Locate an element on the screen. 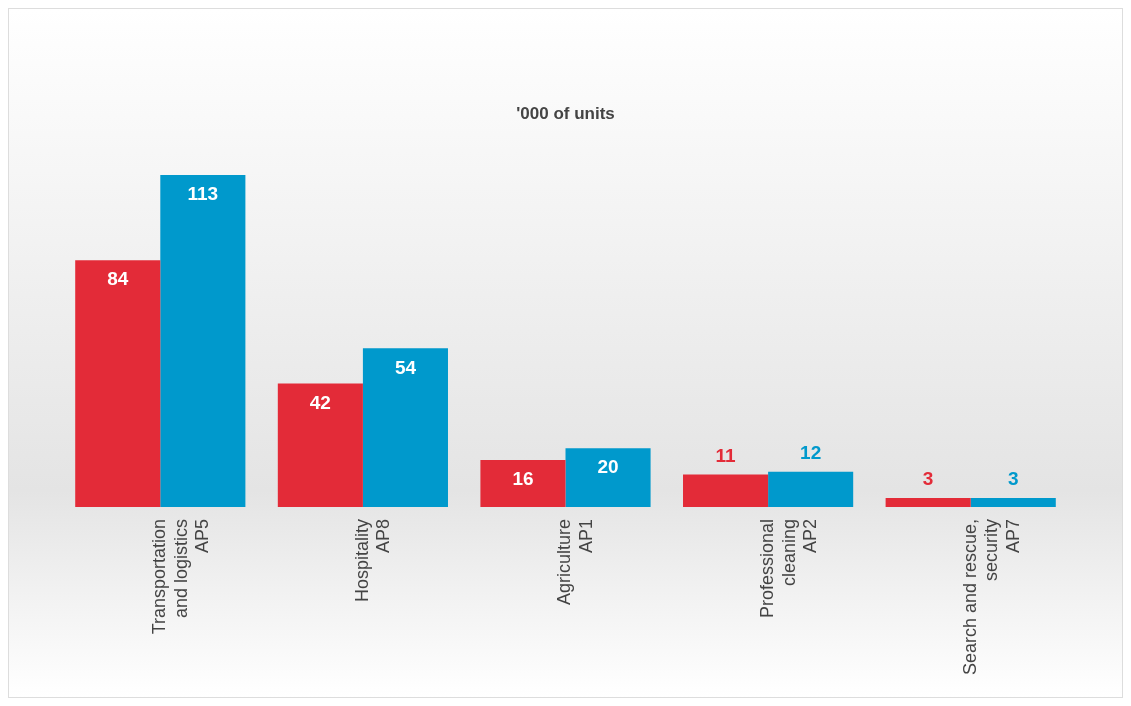 This screenshot has width=1131, height=706. x-tick-label: Agriculture AP1 is located at coordinates (575, 561).